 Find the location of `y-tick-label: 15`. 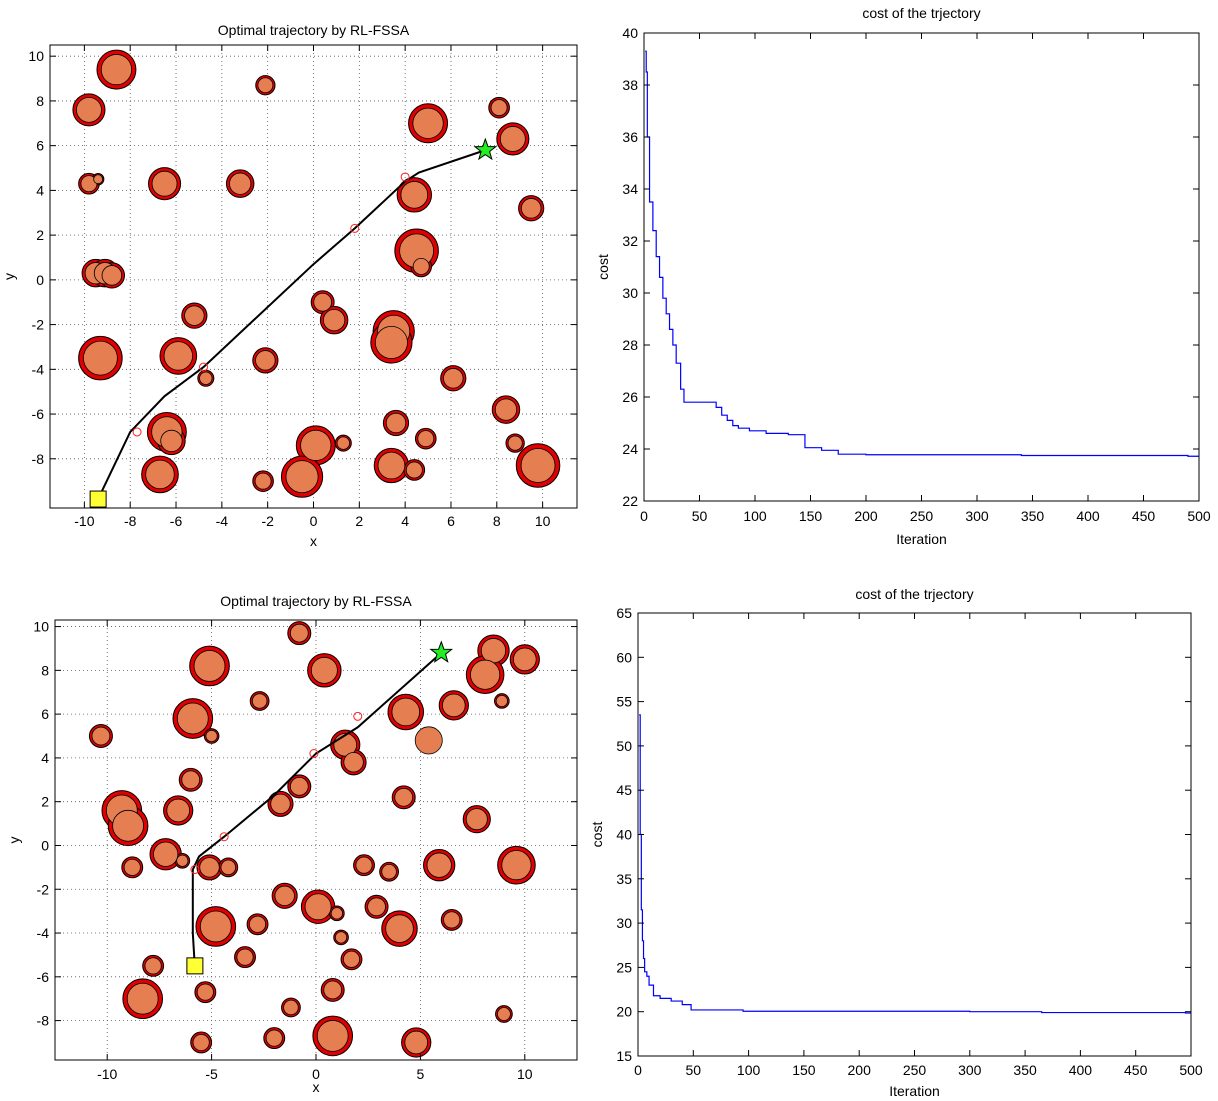

y-tick-label: 15 is located at coordinates (624, 1056).